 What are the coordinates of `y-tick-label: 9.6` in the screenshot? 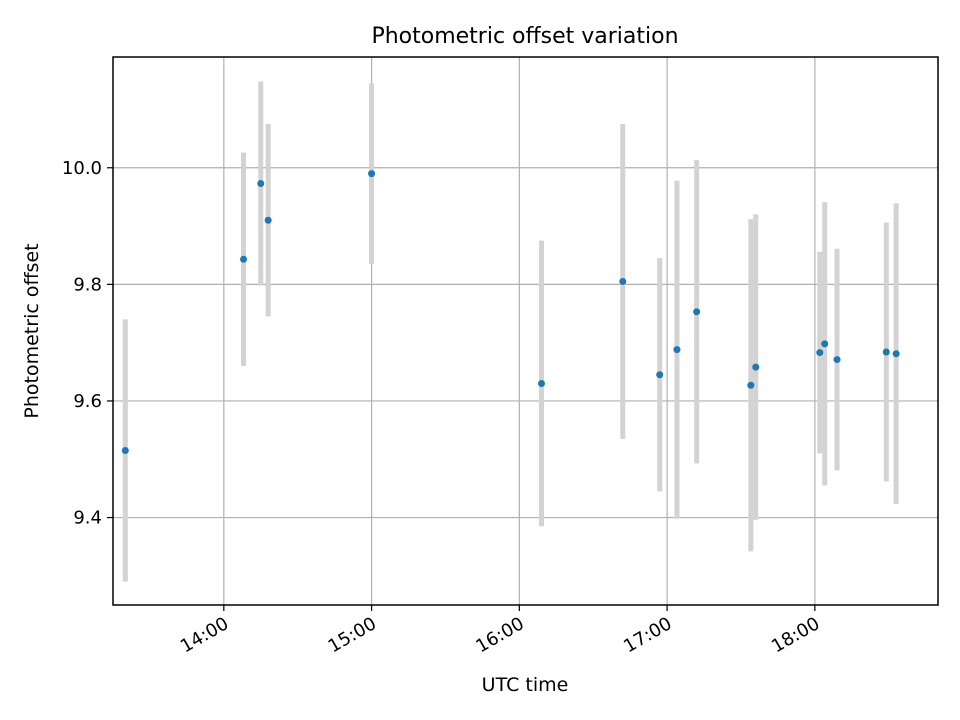 It's located at (87, 401).